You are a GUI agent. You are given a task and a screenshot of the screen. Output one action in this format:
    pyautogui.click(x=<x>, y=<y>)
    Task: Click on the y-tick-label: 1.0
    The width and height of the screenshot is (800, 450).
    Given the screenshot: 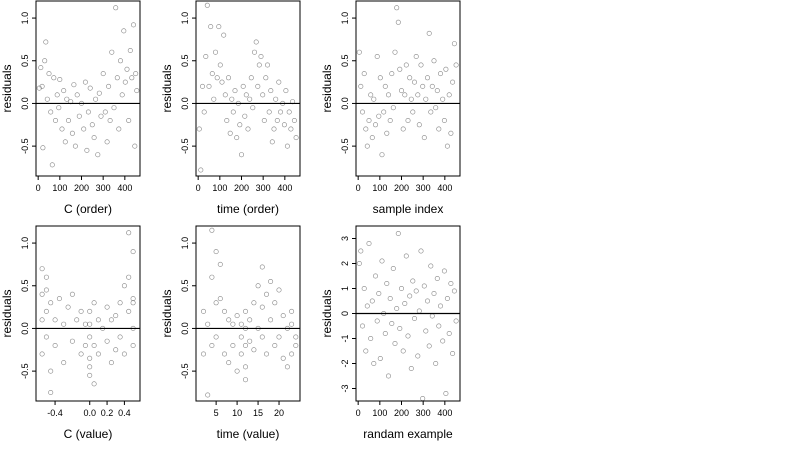 What is the action you would take?
    pyautogui.click(x=25, y=18)
    